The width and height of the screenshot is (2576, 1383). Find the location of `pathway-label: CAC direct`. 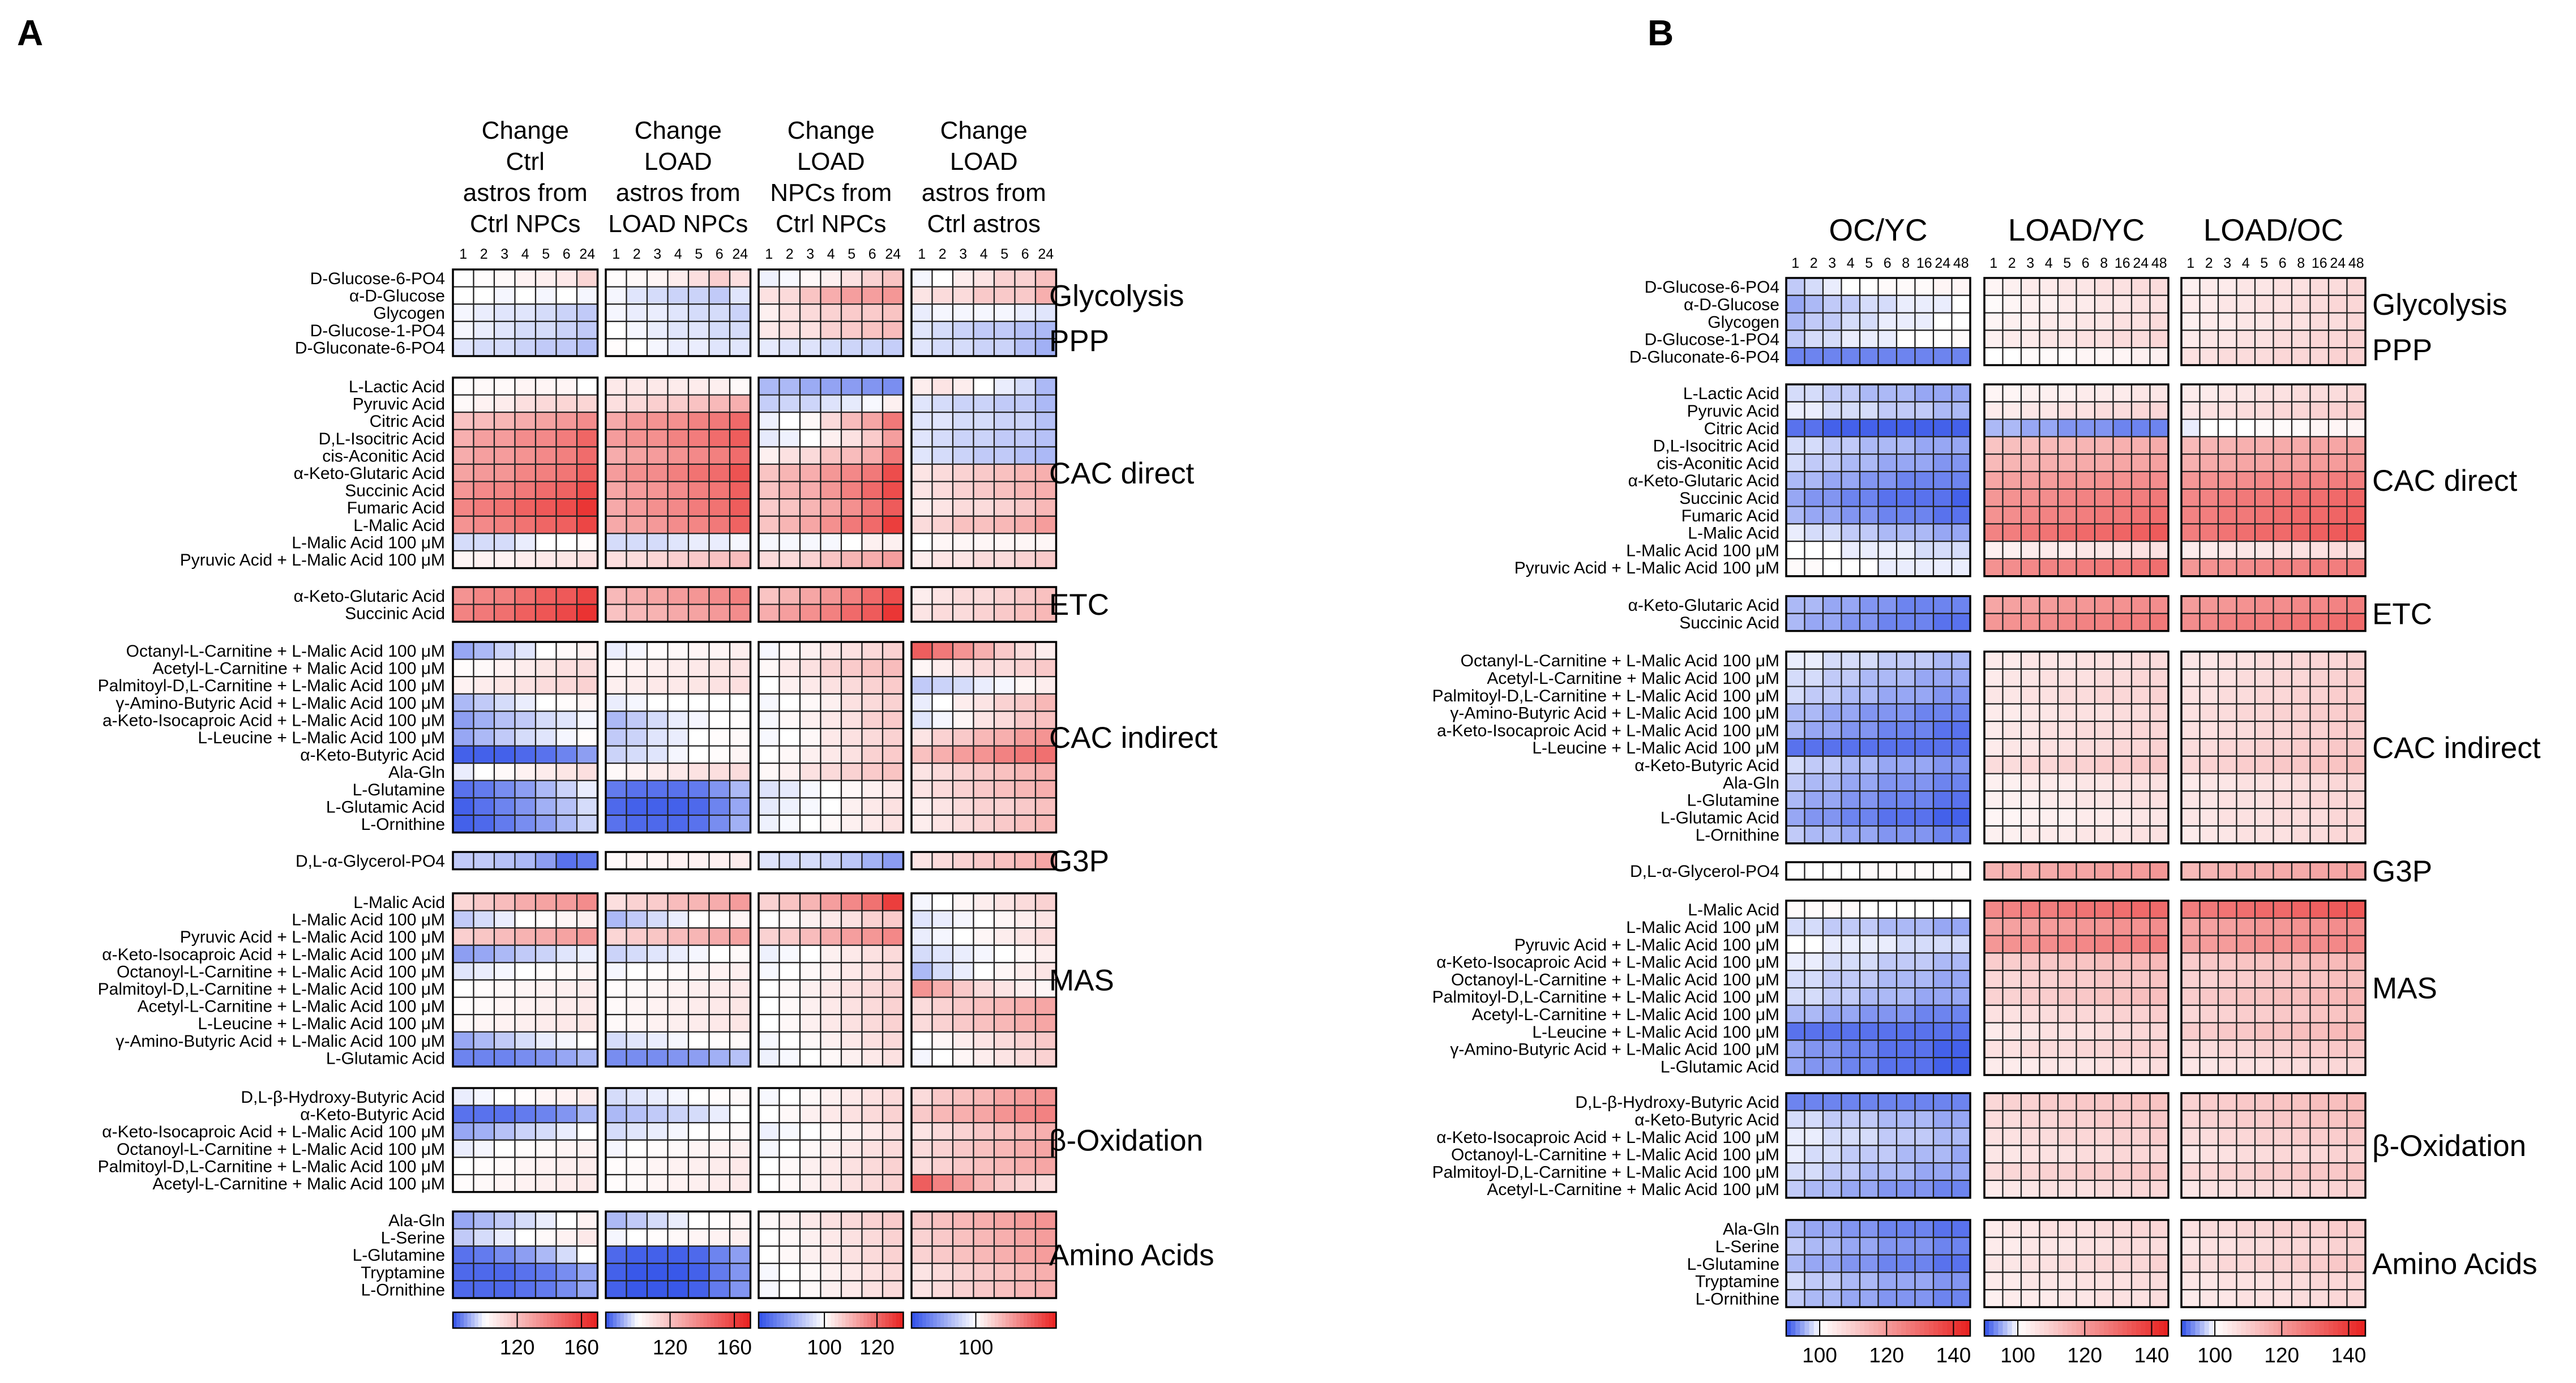

pathway-label: CAC direct is located at coordinates (2445, 481).